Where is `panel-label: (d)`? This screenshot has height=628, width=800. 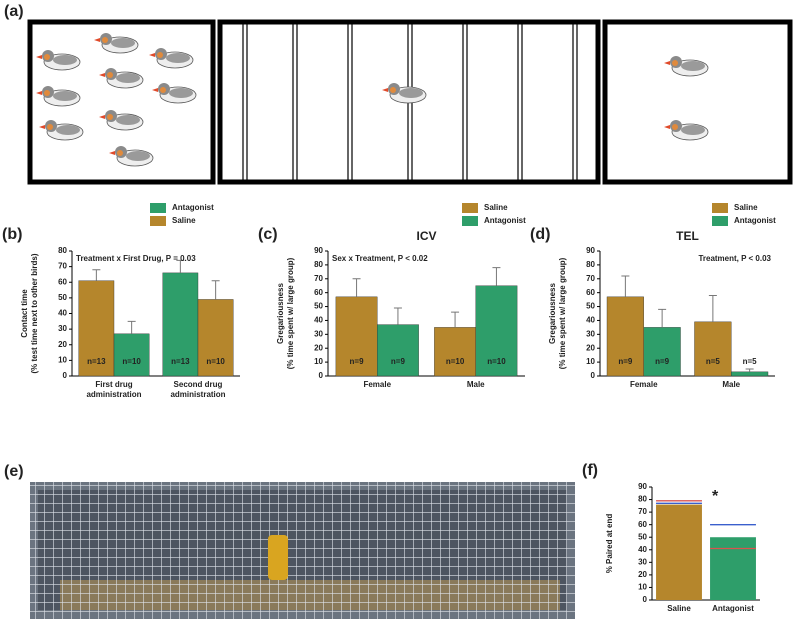
panel-label: (d) is located at coordinates (540, 234).